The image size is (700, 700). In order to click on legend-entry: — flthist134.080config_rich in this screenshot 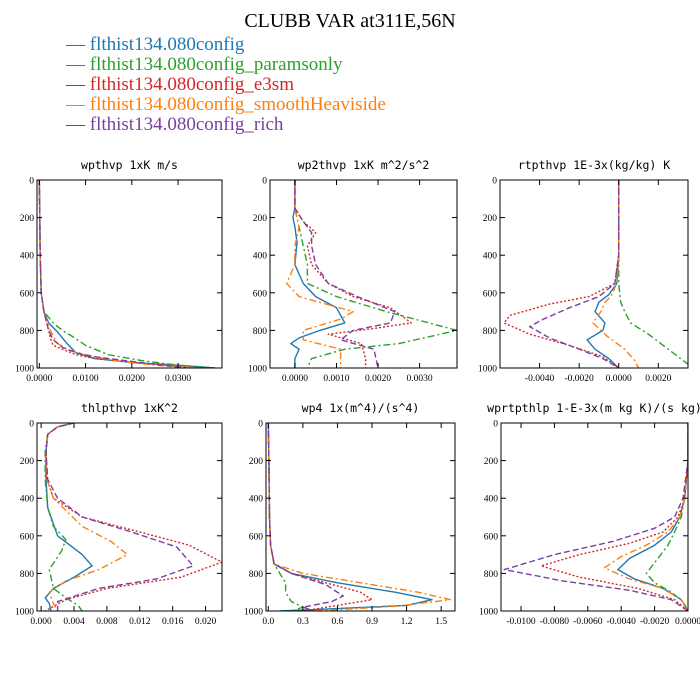, I will do `click(174, 124)`.